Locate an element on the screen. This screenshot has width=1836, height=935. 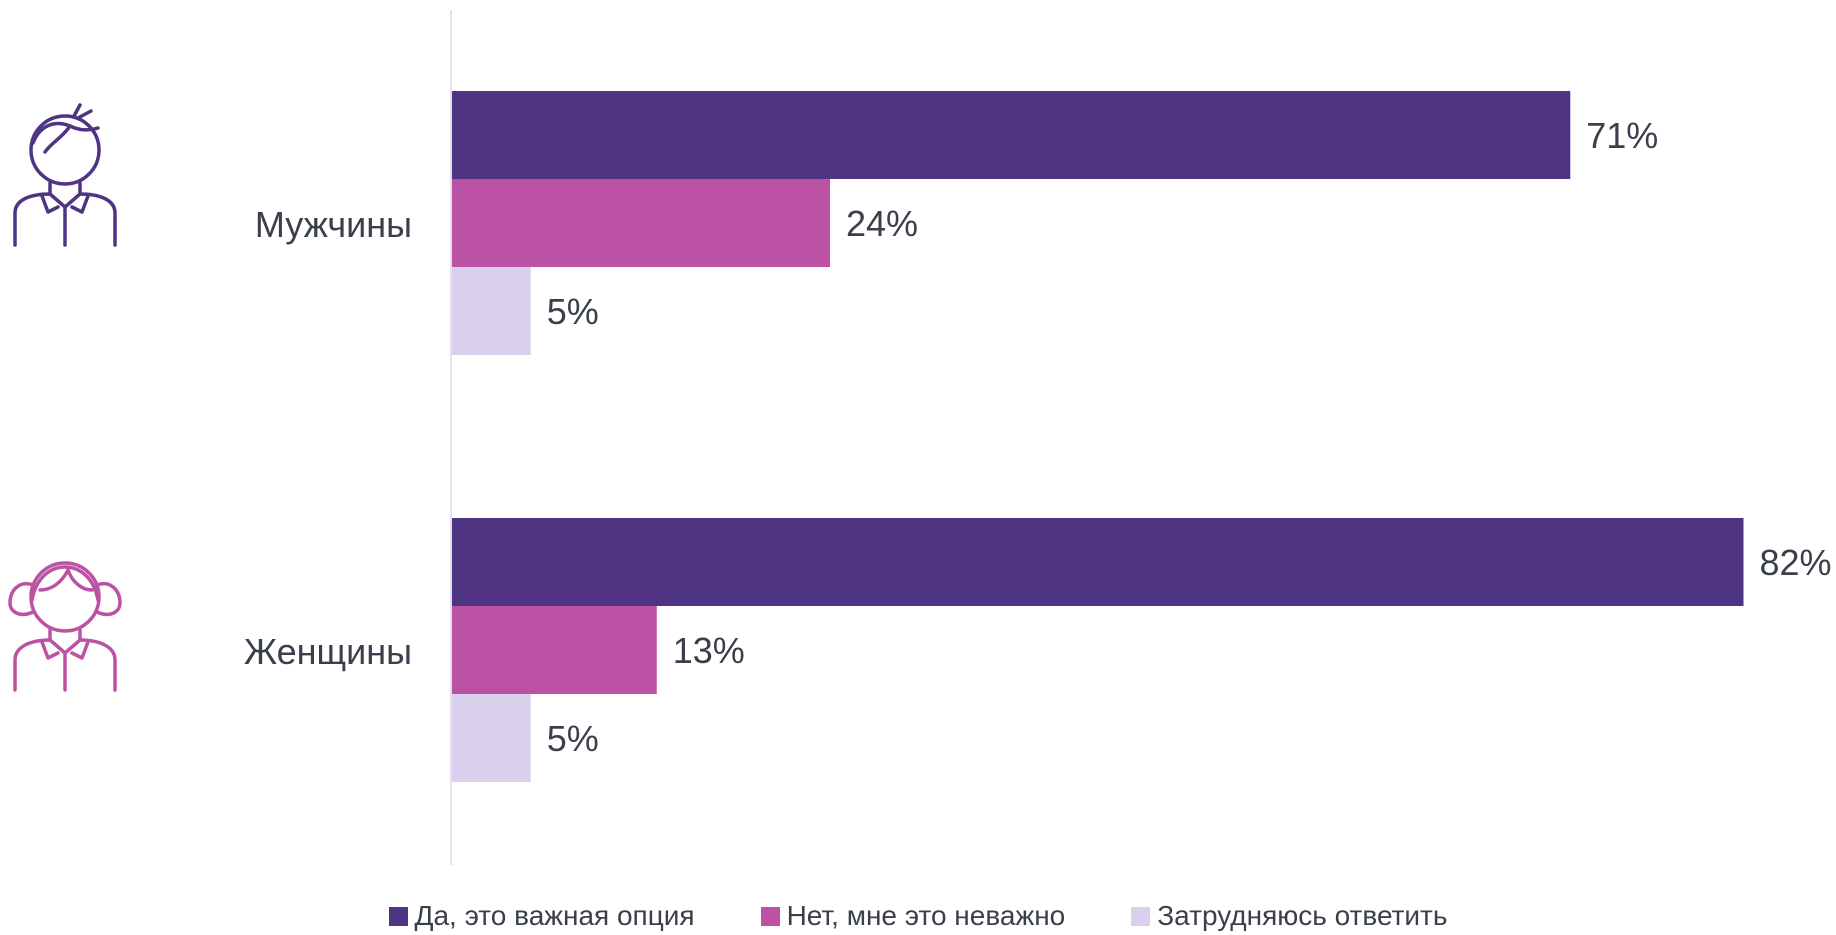
category-label-women: Женщины is located at coordinates (328, 651).